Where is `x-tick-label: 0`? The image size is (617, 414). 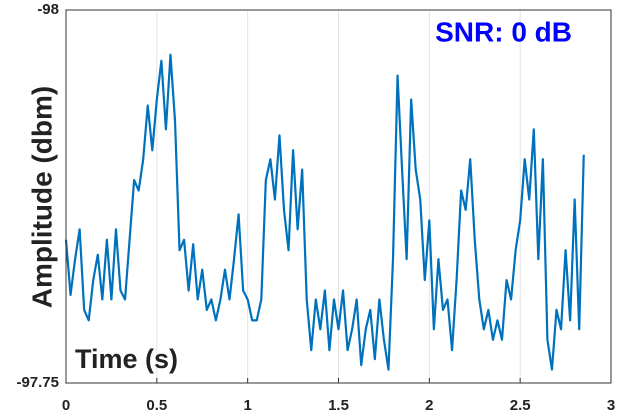 x-tick-label: 0 is located at coordinates (66, 405).